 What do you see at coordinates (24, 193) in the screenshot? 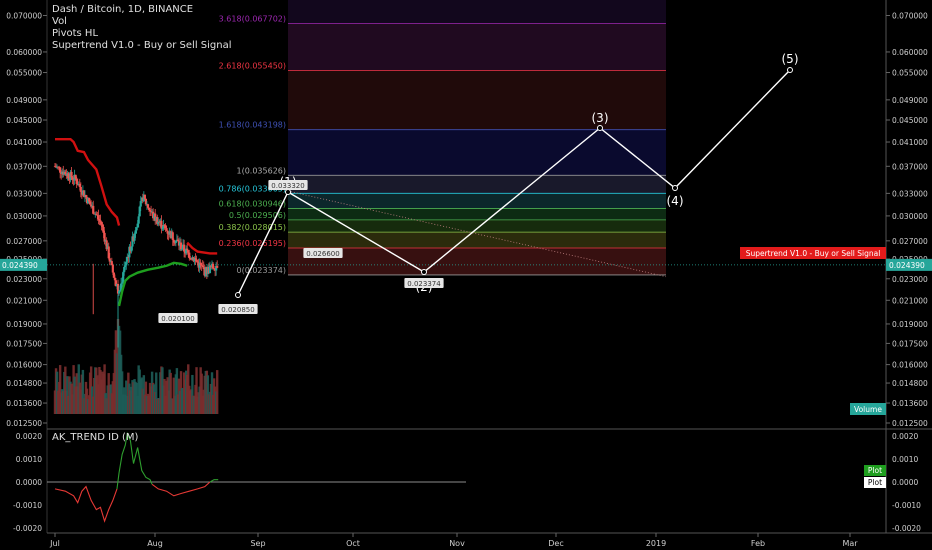
I see `left-price-tick-label: 0.033000` at bounding box center [24, 193].